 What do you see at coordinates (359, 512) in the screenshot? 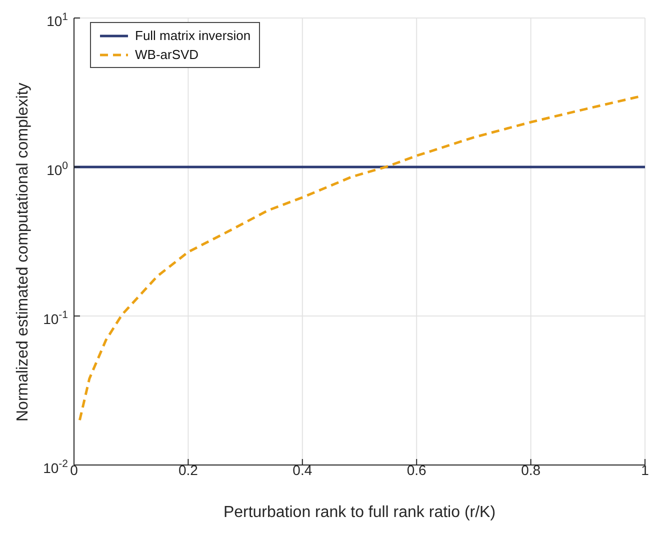
I see `x-axis-title: Perturbation rank to full rank ratio (r/K)` at bounding box center [359, 512].